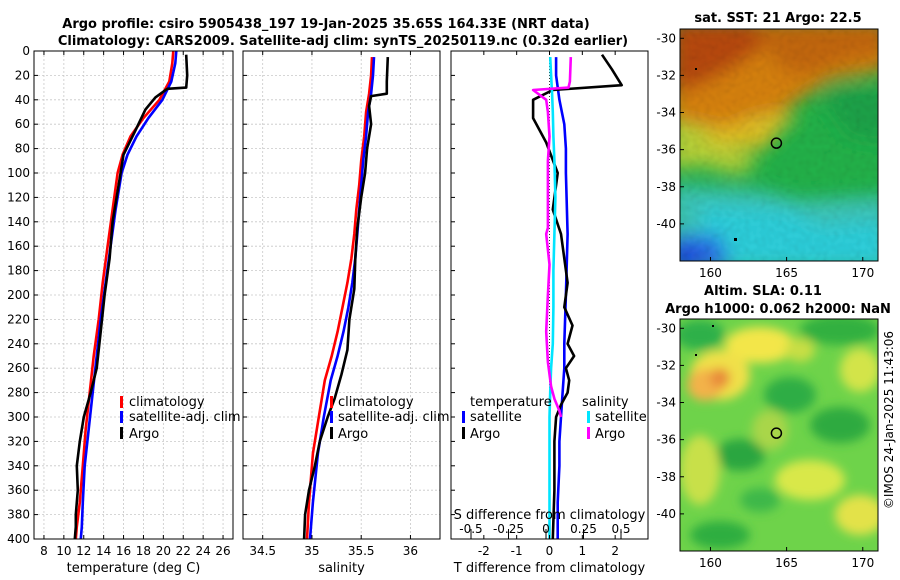  Describe the element at coordinates (776, 143) in the screenshot. I see `sst-argo-location-marker` at that location.